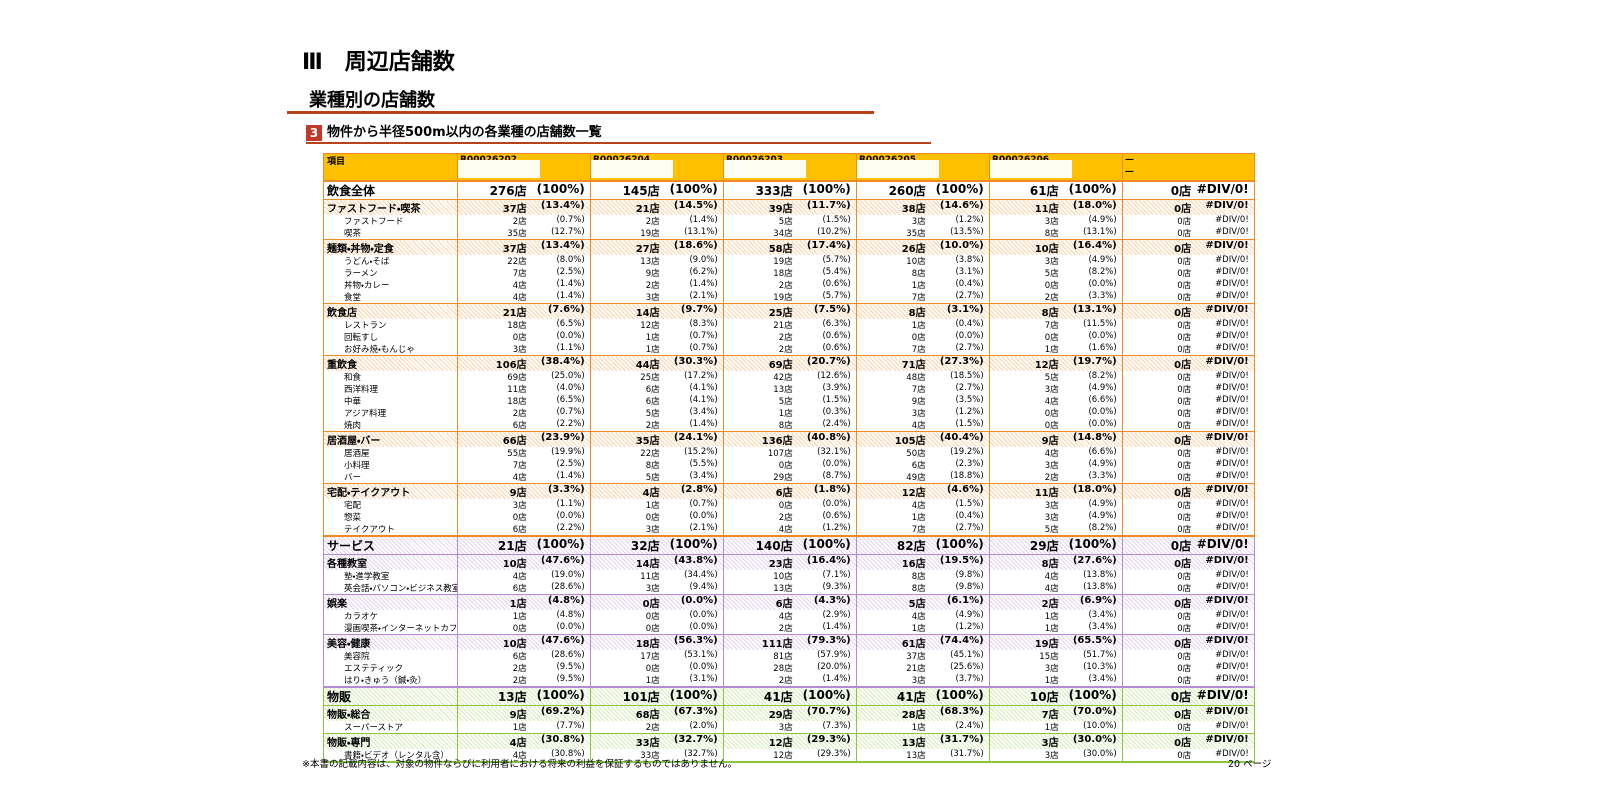  What do you see at coordinates (524, 696) in the screenshot?
I see `data-cell: 13店 (100%)` at bounding box center [524, 696].